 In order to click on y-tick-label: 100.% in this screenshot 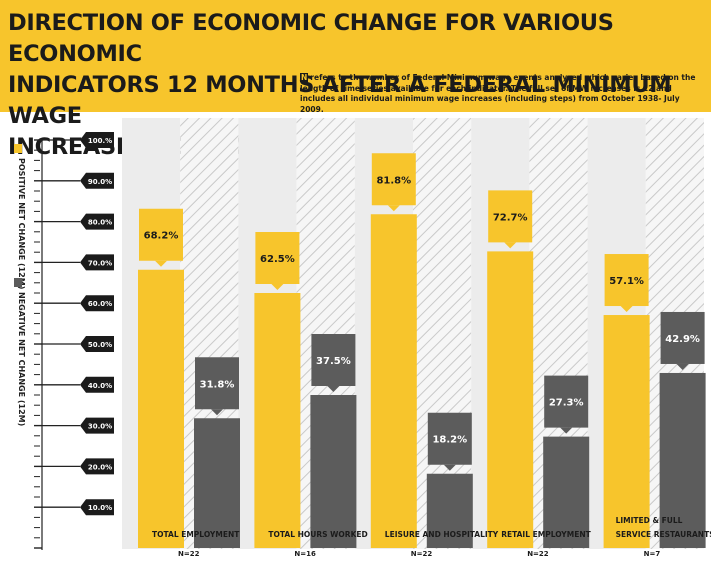, I will do `click(100, 141)`.